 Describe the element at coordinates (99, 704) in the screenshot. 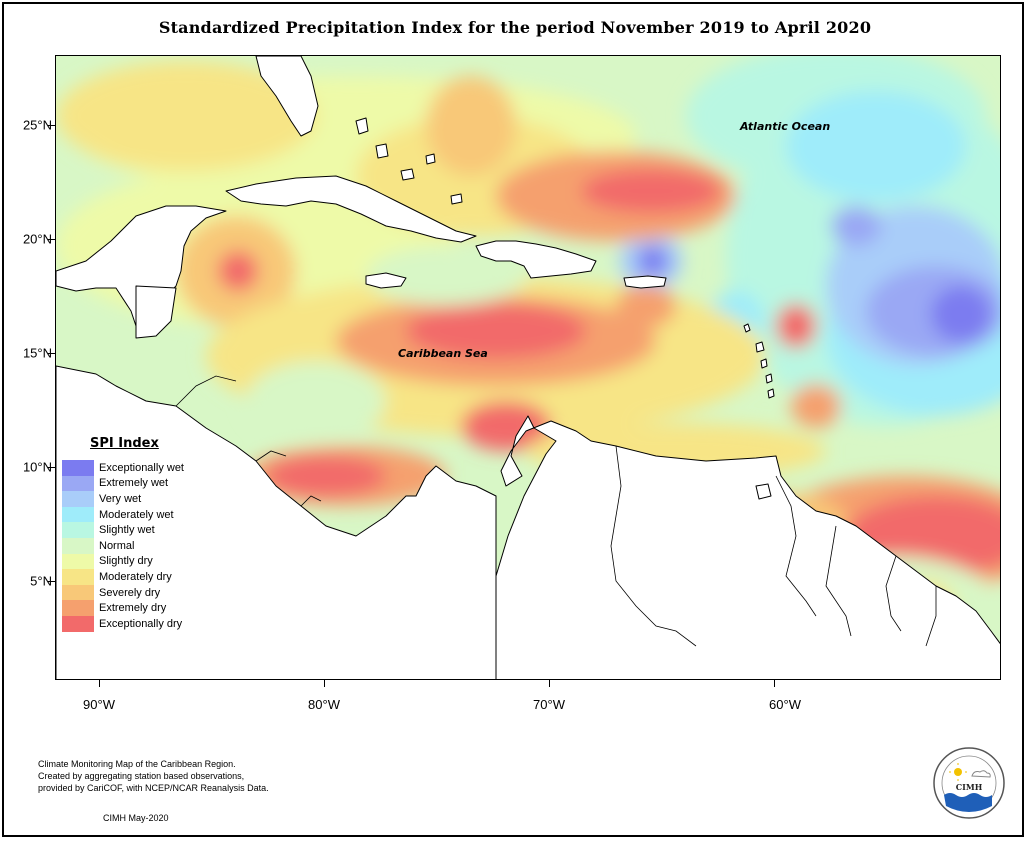

I see `x-tick-label: 90°W` at that location.